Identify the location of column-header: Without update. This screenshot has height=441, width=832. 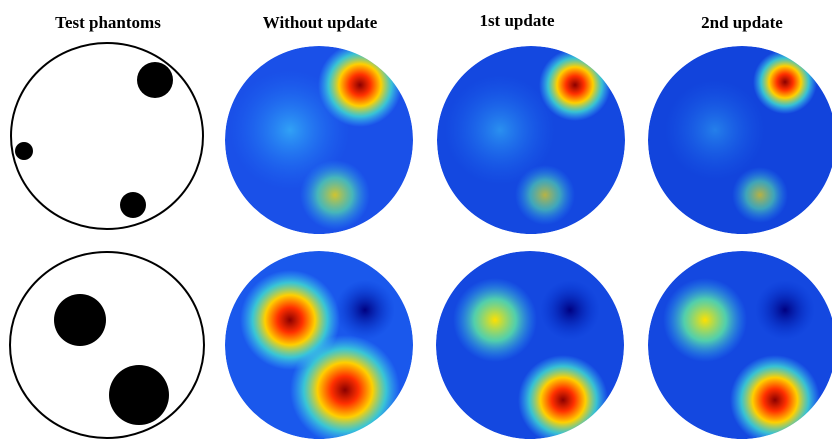
(320, 22).